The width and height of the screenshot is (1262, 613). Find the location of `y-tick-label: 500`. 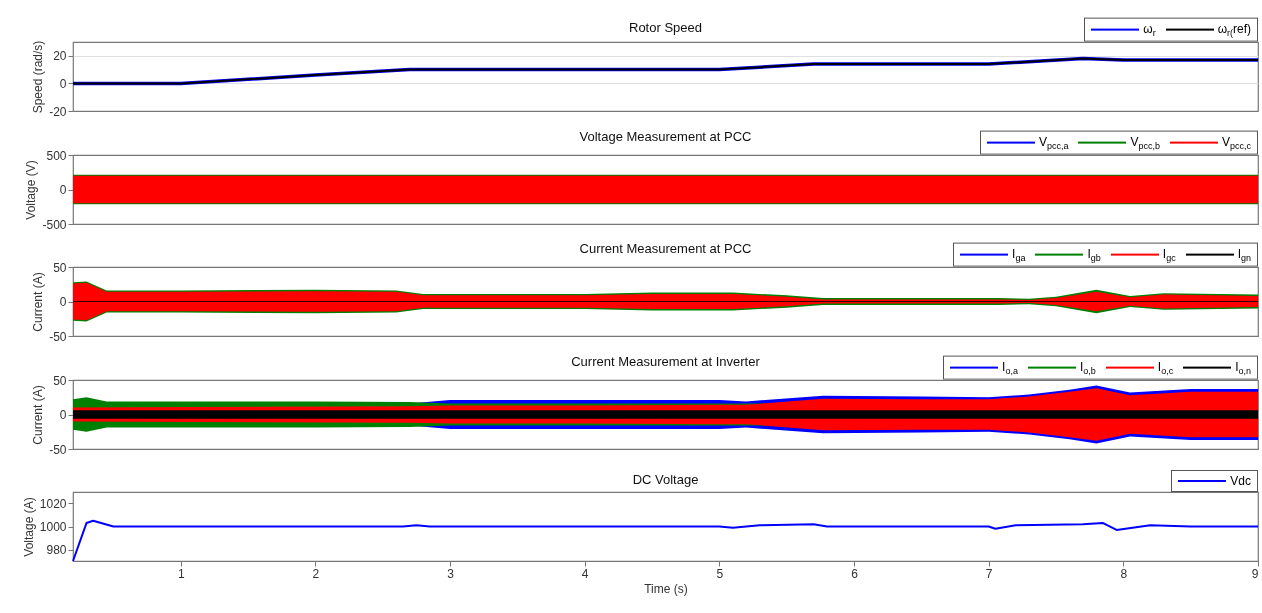

y-tick-label: 500 is located at coordinates (56, 155).